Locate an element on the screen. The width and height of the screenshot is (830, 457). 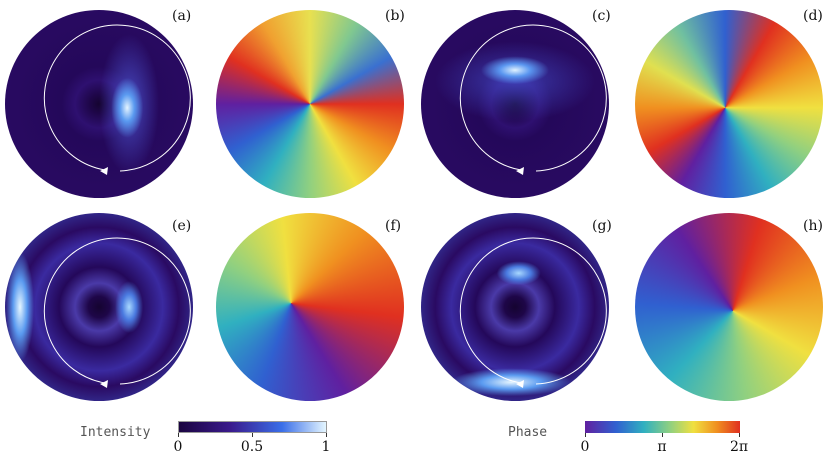
colorbar-tick-label: π is located at coordinates (662, 447).